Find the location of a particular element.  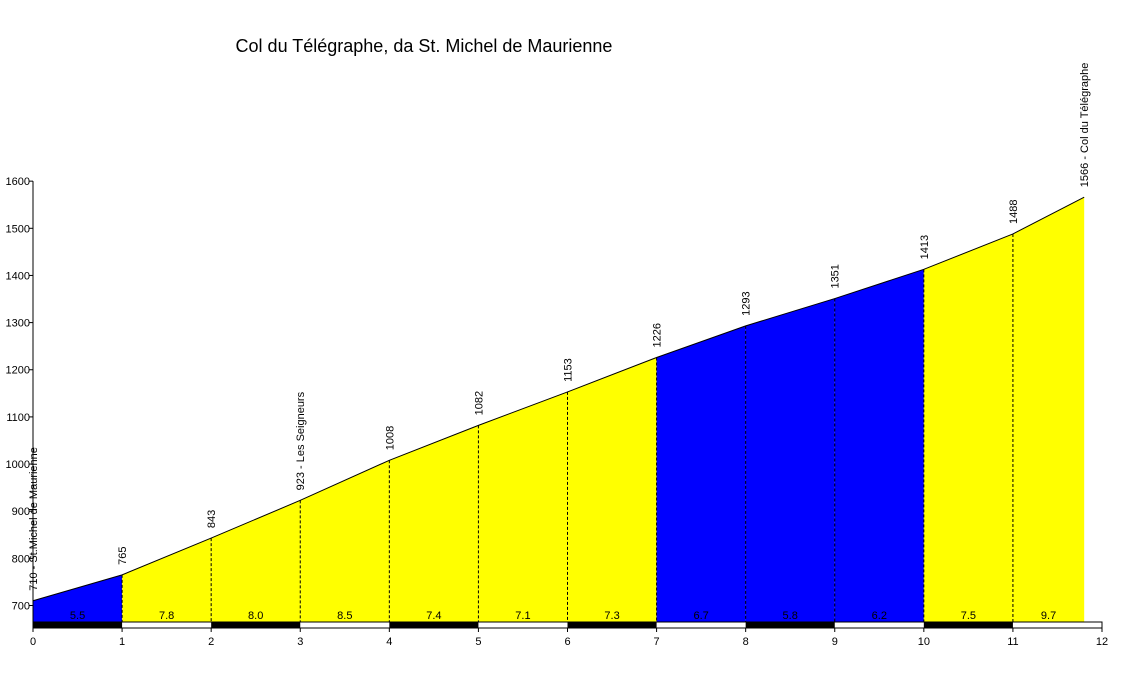

y-tick-label-1600: 1600 is located at coordinates (18, 182).